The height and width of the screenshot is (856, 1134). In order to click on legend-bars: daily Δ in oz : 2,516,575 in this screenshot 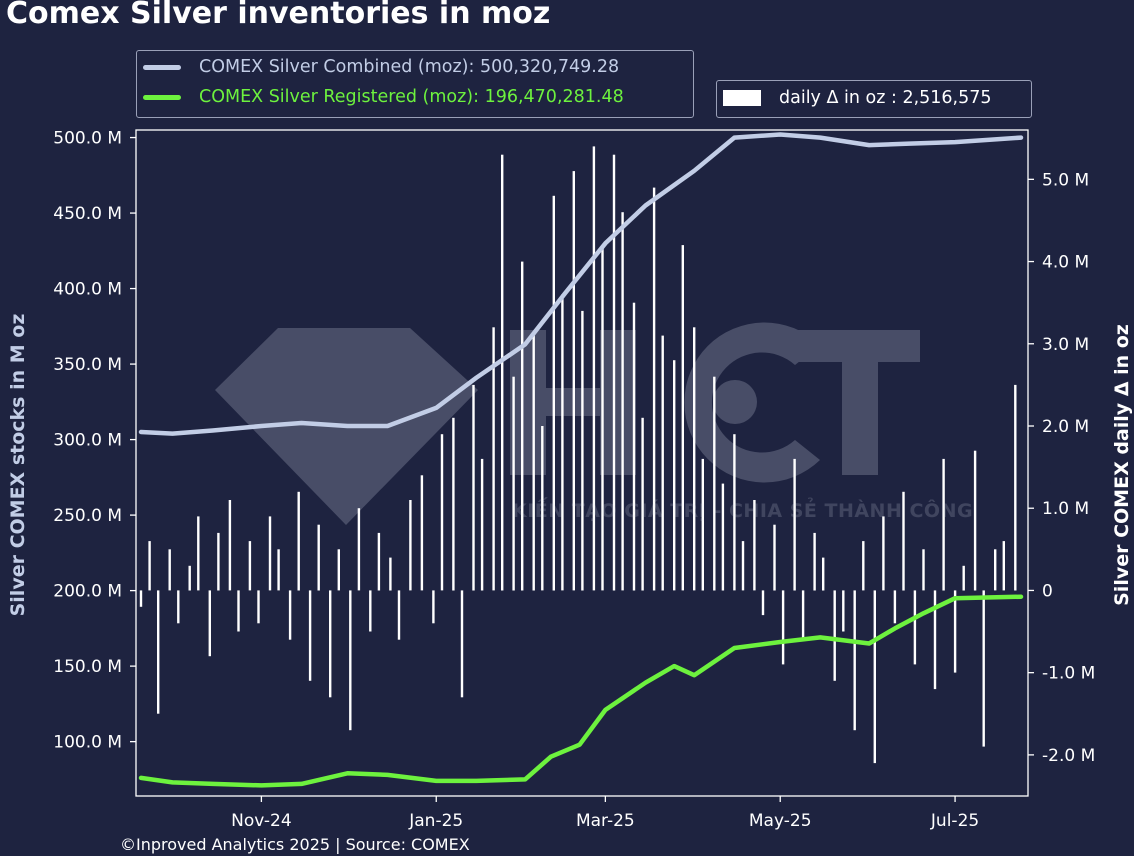, I will do `click(874, 99)`.